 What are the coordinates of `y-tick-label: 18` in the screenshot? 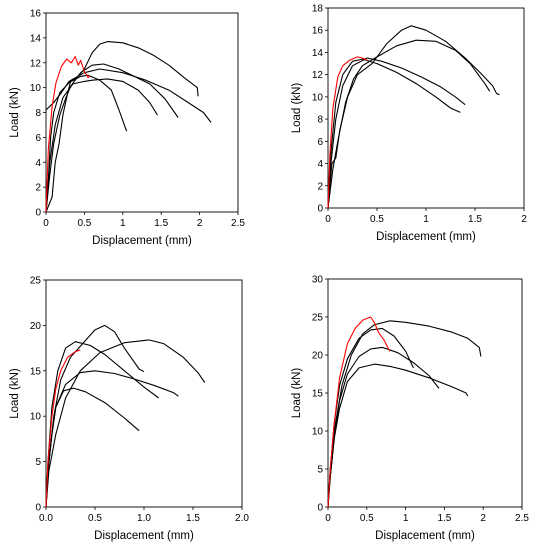 It's located at (318, 9).